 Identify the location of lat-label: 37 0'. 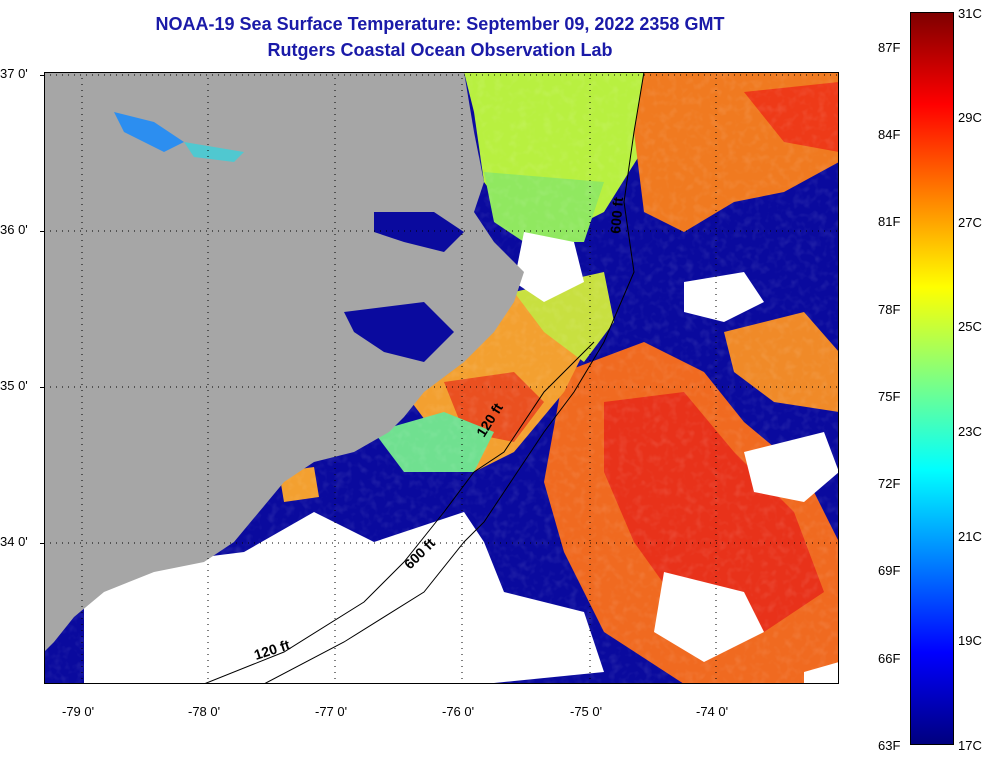
(14, 73).